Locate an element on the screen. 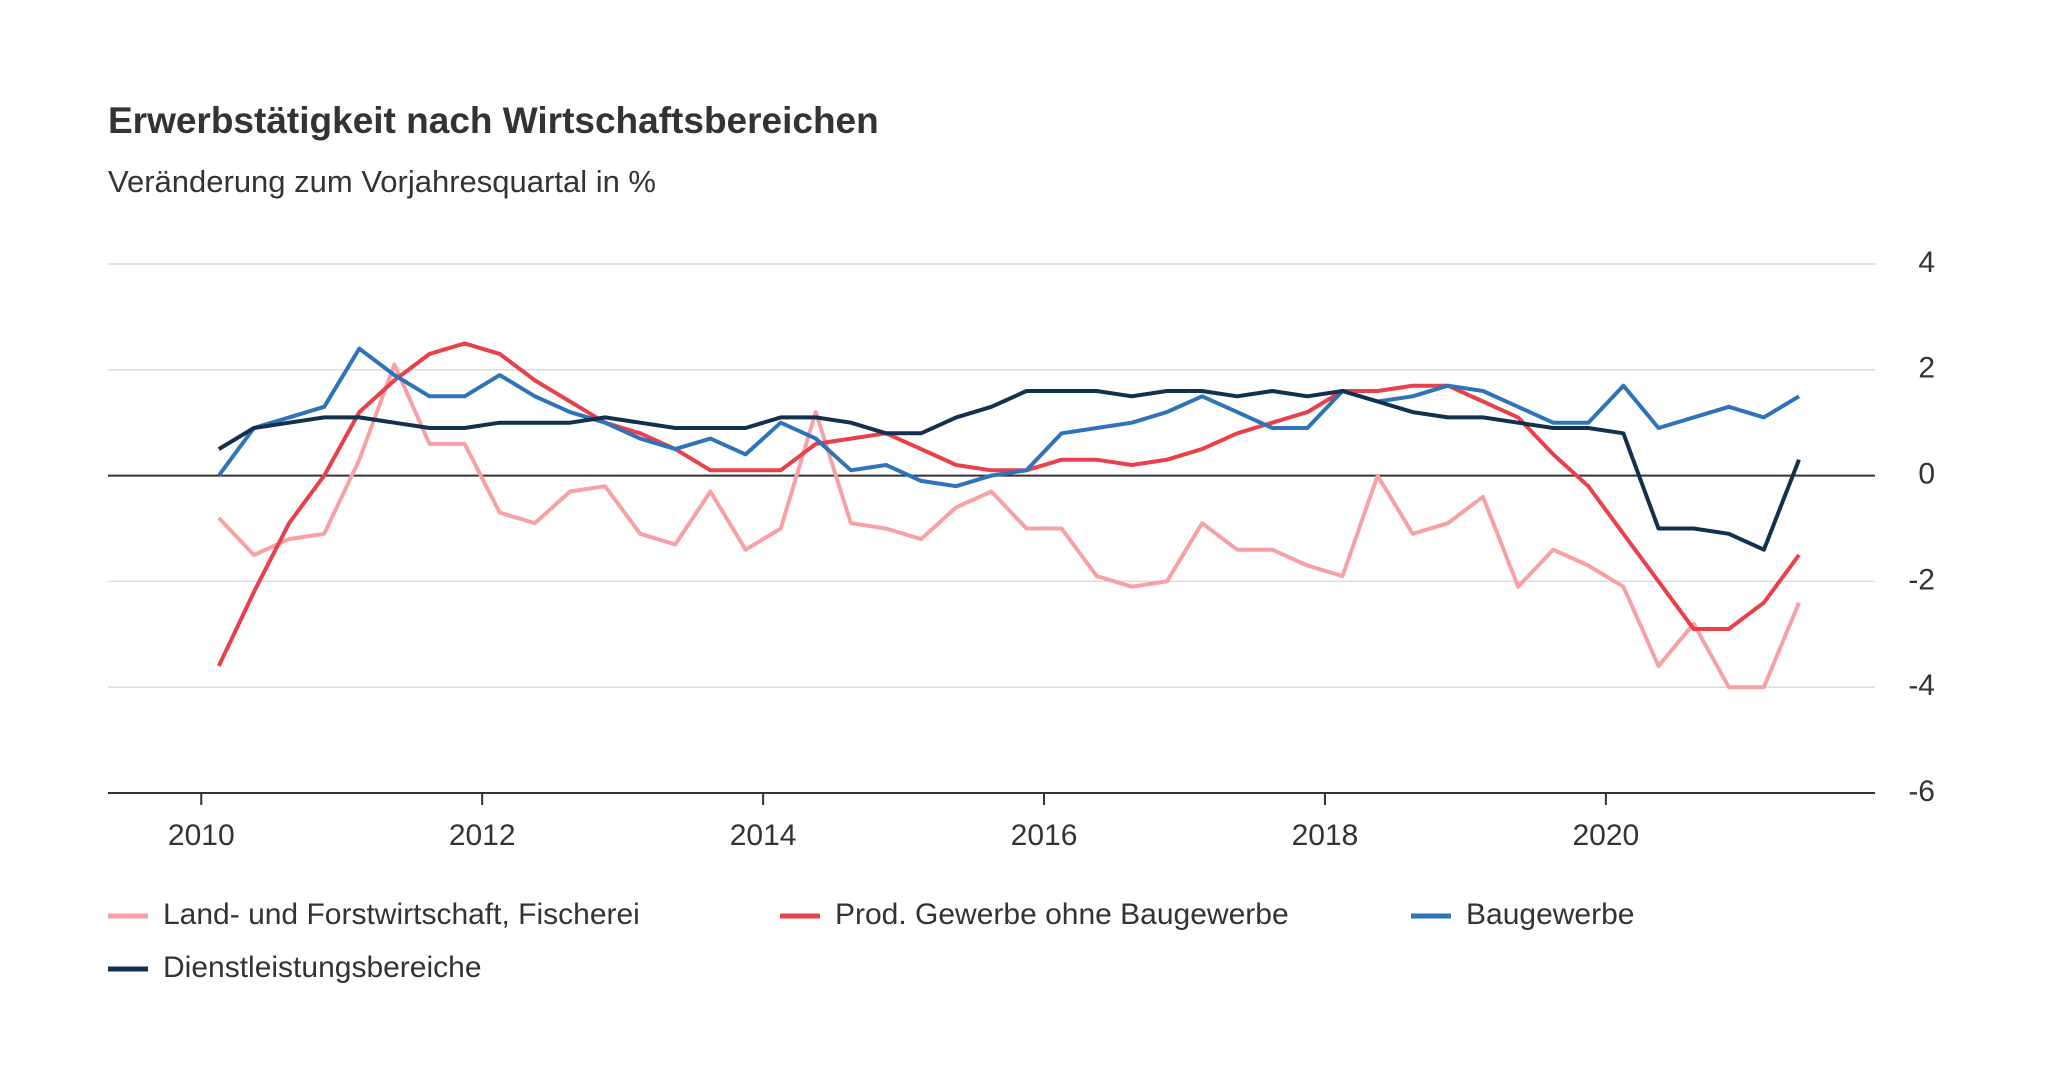 This screenshot has width=2048, height=1092. y-tick-label: 4 is located at coordinates (1926, 262).